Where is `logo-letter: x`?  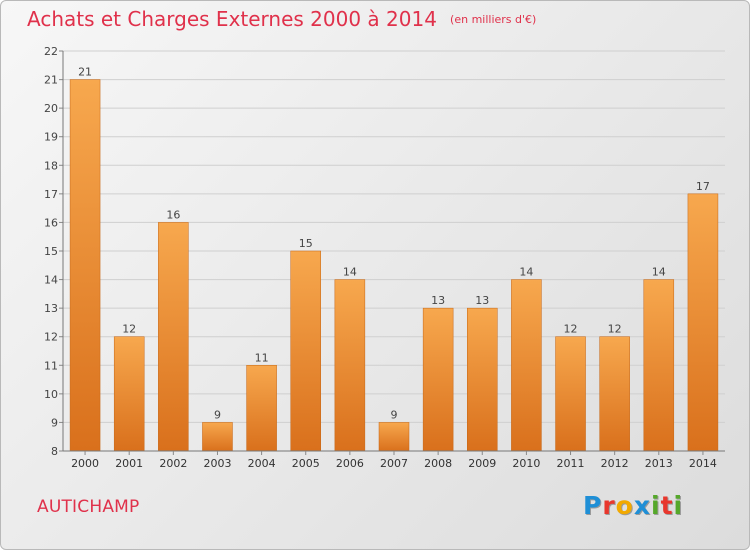 logo-letter: x is located at coordinates (642, 505).